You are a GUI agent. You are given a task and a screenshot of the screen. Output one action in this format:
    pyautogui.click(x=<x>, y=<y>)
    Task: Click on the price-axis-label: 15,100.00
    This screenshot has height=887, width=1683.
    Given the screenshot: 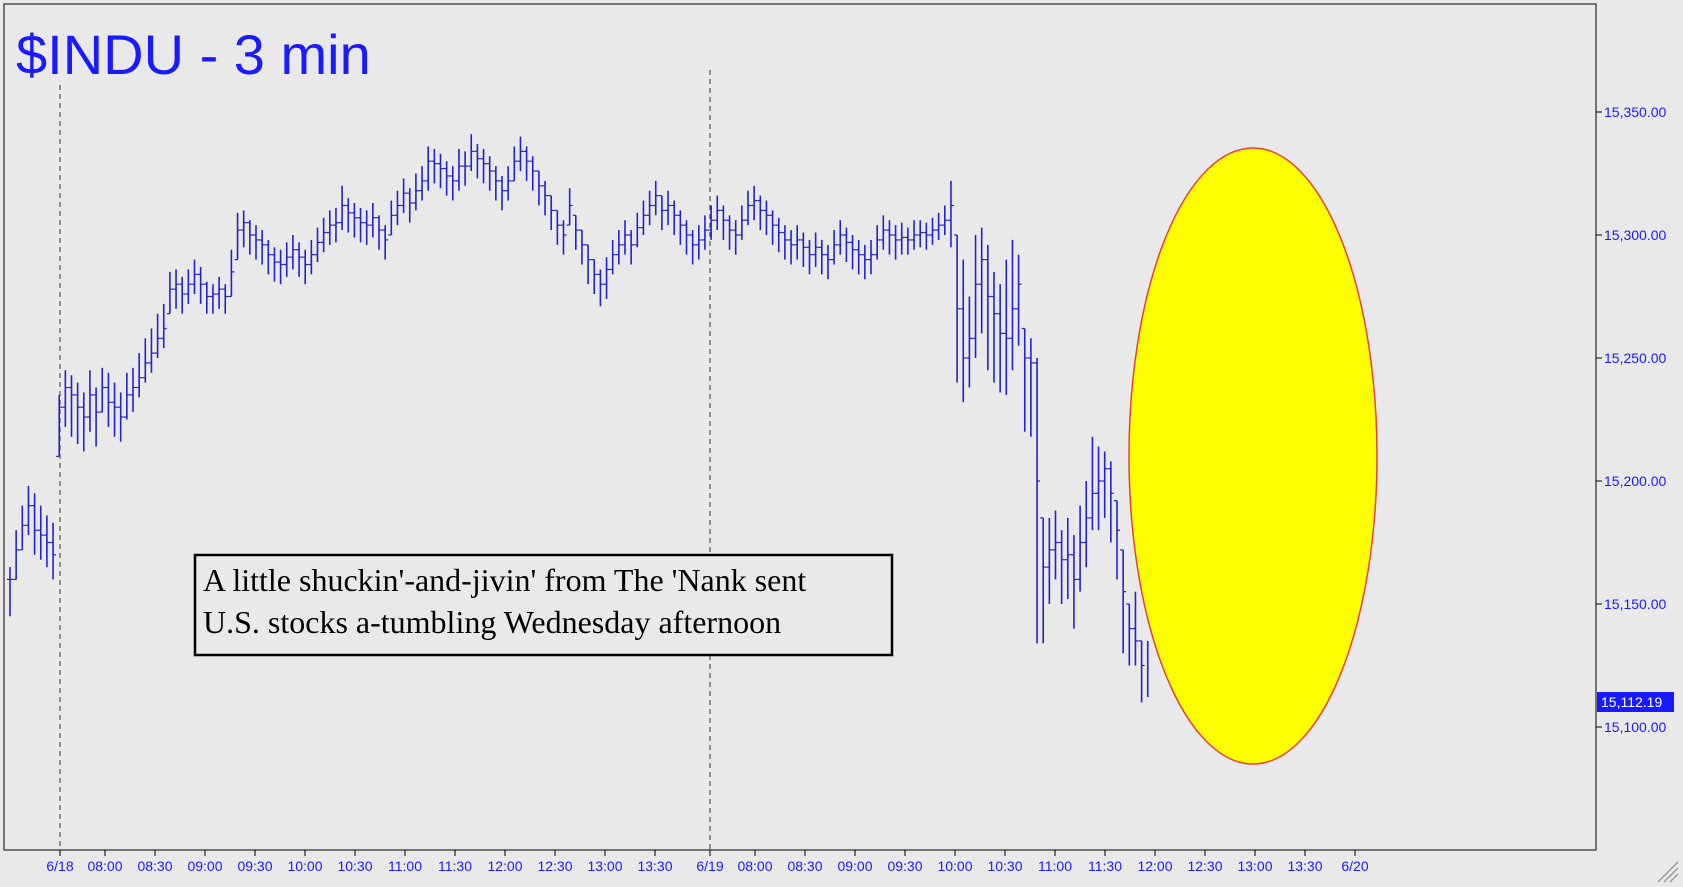 What is the action you would take?
    pyautogui.click(x=1635, y=727)
    